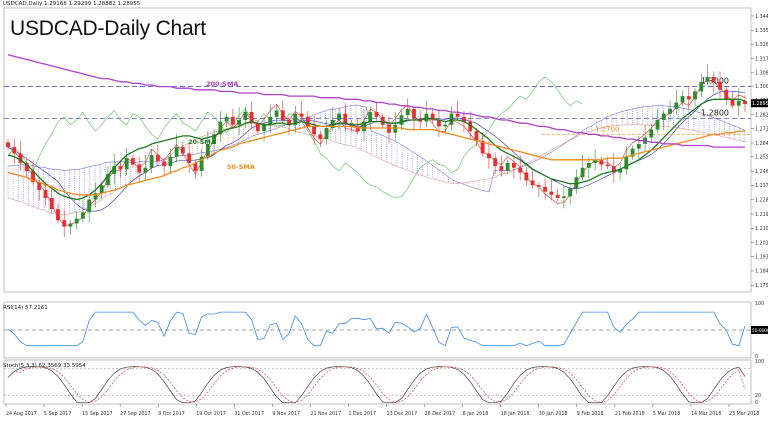 The height and width of the screenshot is (427, 768). What do you see at coordinates (761, 186) in the screenshot?
I see `price-tick-label: 1.23790` at bounding box center [761, 186].